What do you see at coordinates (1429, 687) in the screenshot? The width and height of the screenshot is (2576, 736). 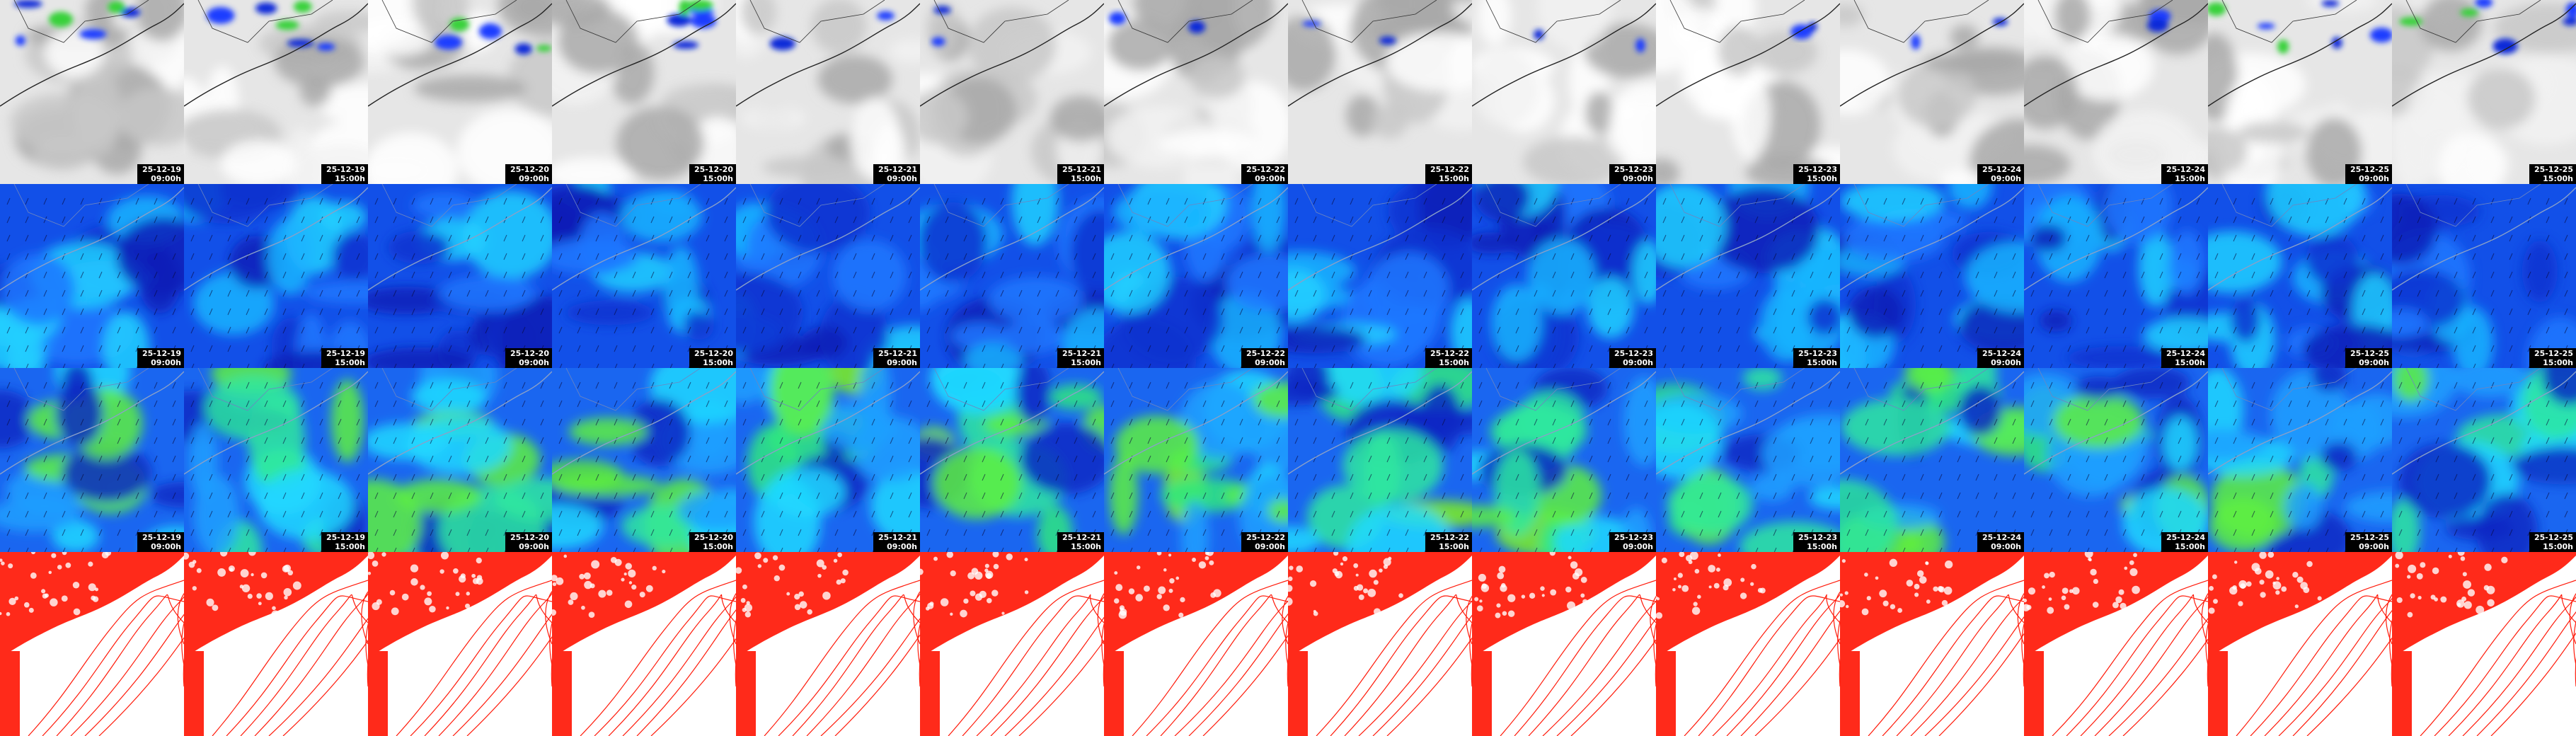 I see `isobar` at bounding box center [1429, 687].